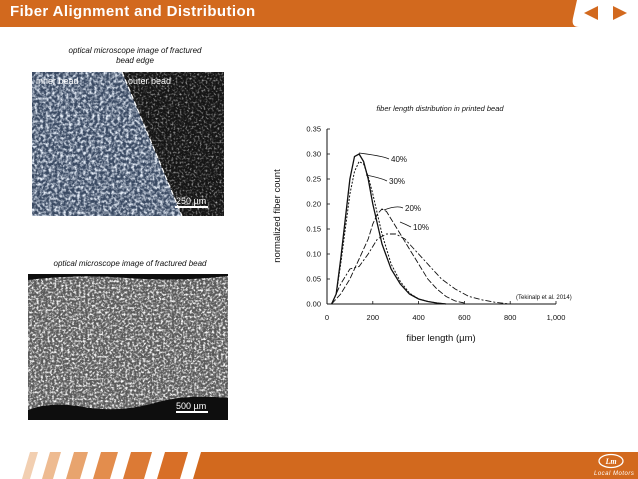  I want to click on next-button, so click(620, 13).